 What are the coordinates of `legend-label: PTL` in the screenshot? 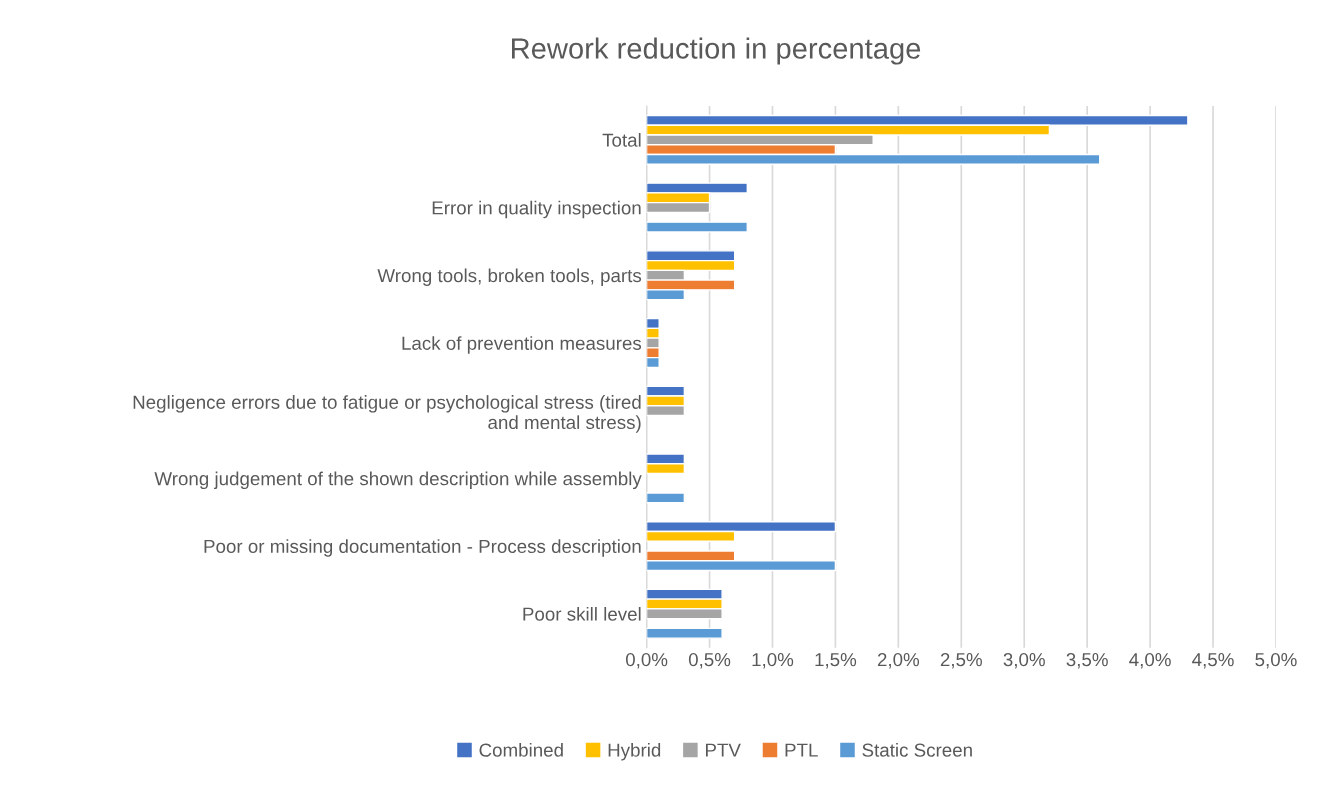 It's located at (801, 750).